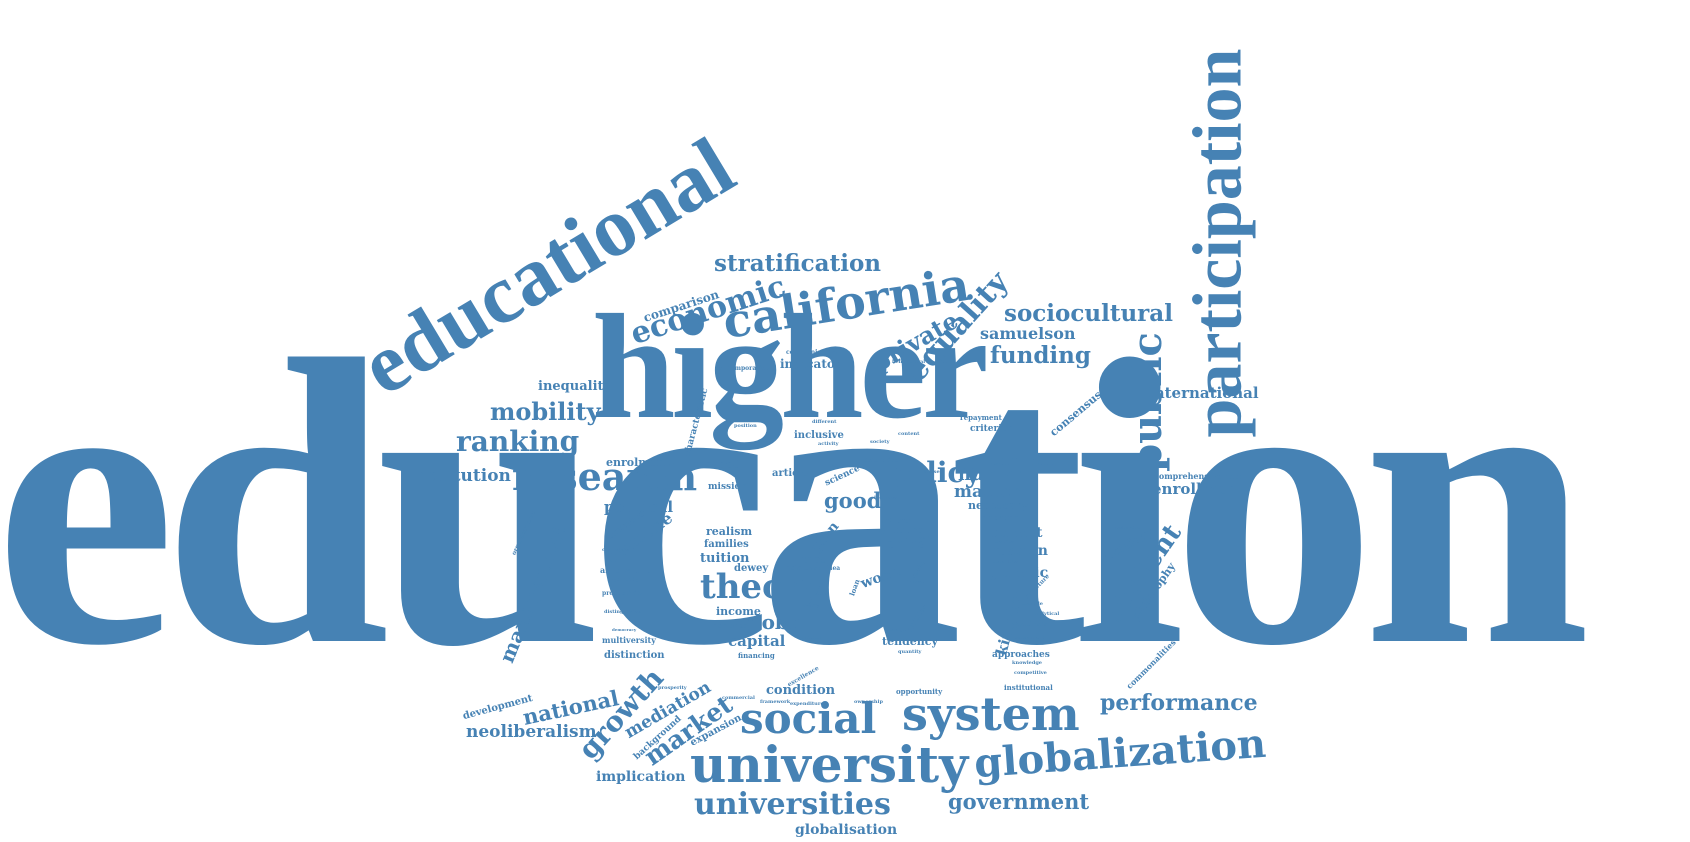 Image resolution: width=1690 pixels, height=842 pixels. What do you see at coordinates (1027, 663) in the screenshot?
I see `word-knowledge: knowledge` at bounding box center [1027, 663].